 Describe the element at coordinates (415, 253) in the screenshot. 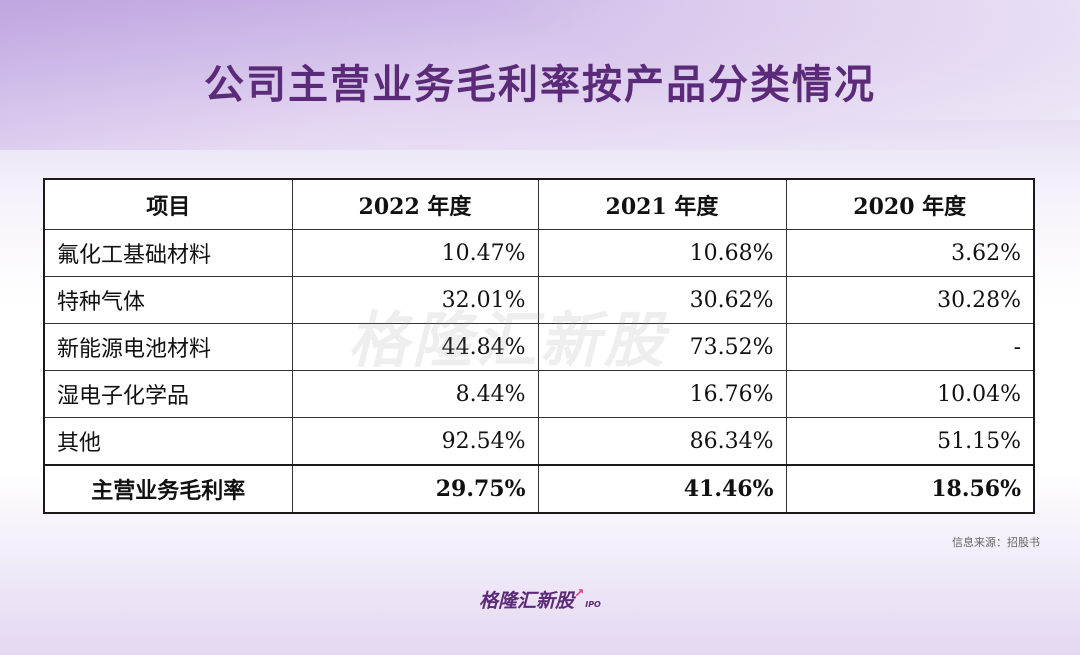

I see `cell-2022: 10.47%` at that location.